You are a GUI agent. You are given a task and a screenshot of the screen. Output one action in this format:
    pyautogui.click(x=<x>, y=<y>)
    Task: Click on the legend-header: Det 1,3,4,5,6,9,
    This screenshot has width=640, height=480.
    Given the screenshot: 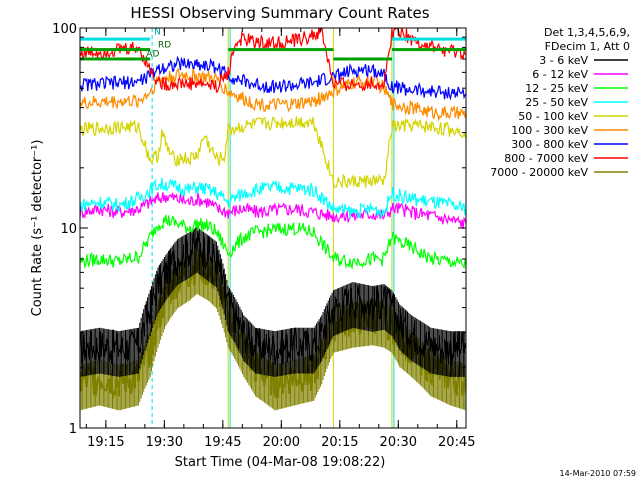 What is the action you would take?
    pyautogui.click(x=587, y=32)
    